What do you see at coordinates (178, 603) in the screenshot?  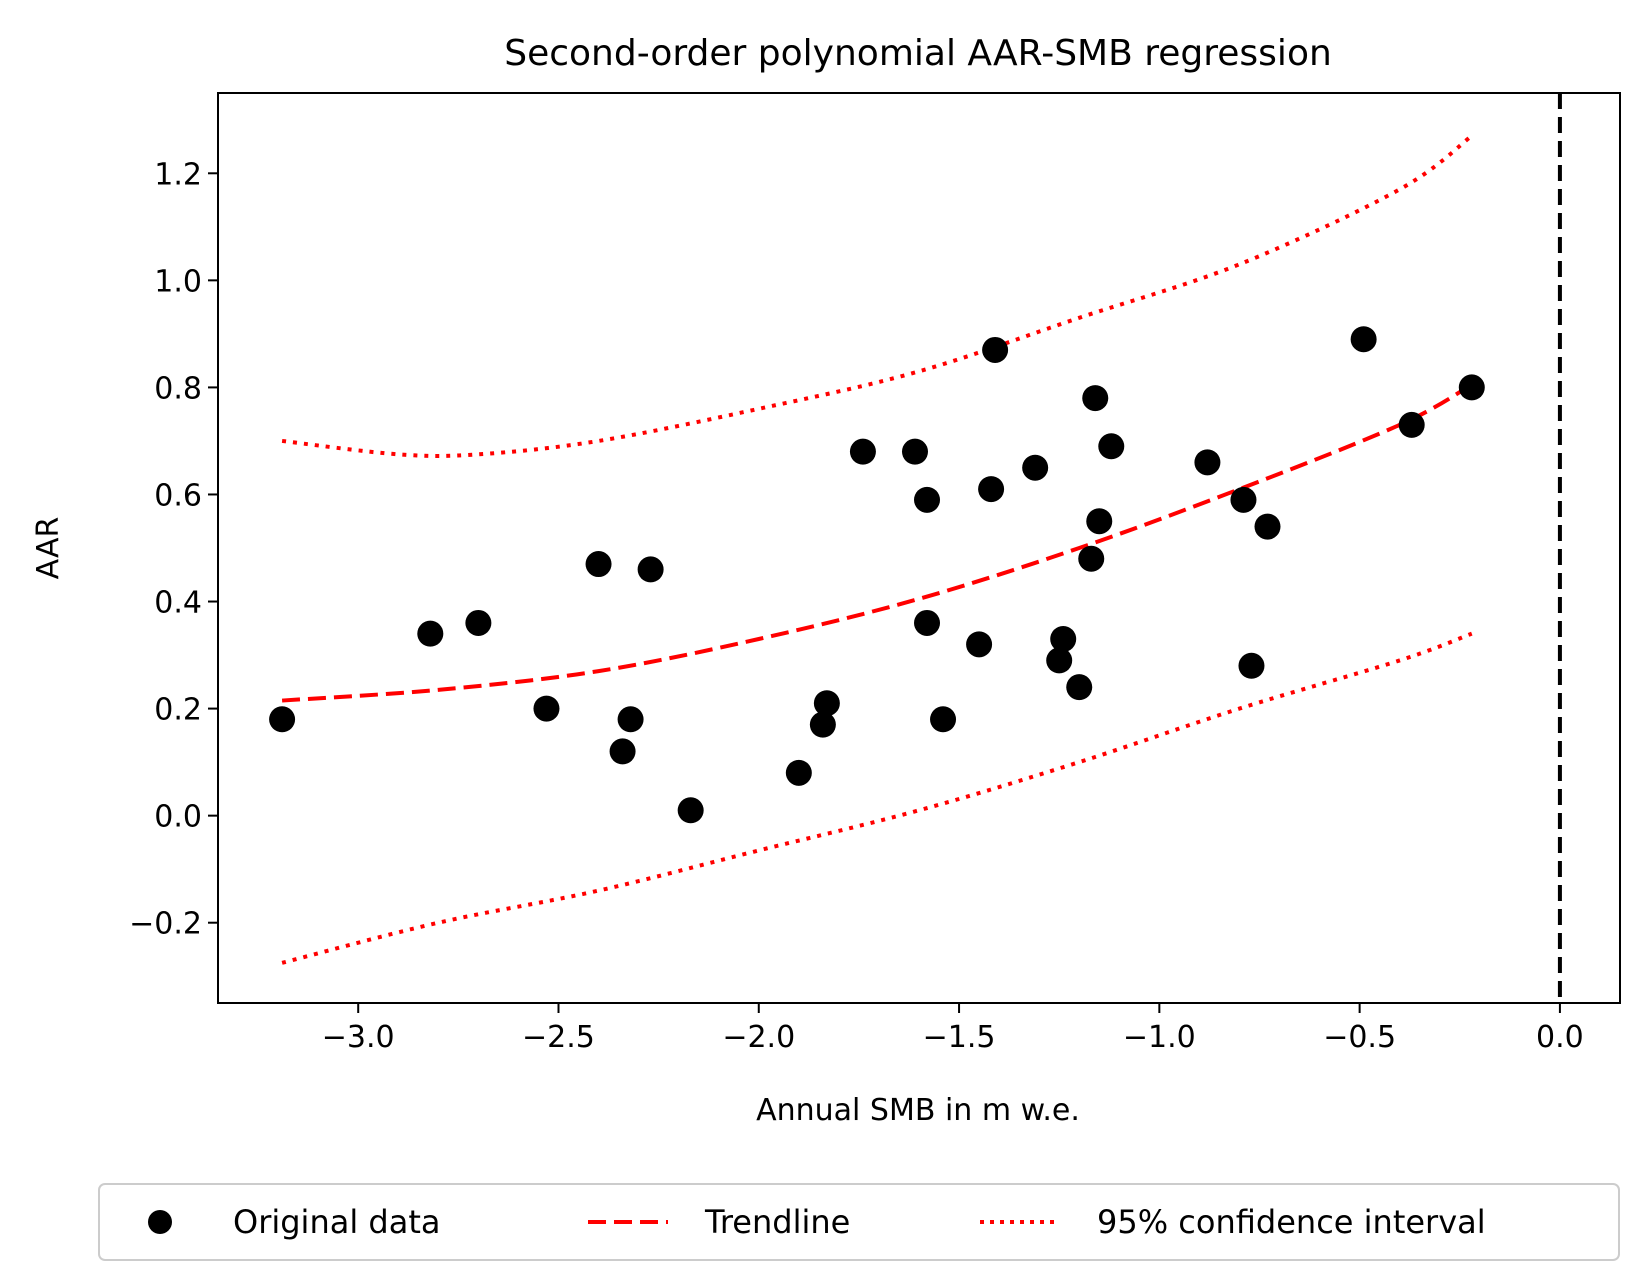 I see `y-tick-label: 0.4` at bounding box center [178, 603].